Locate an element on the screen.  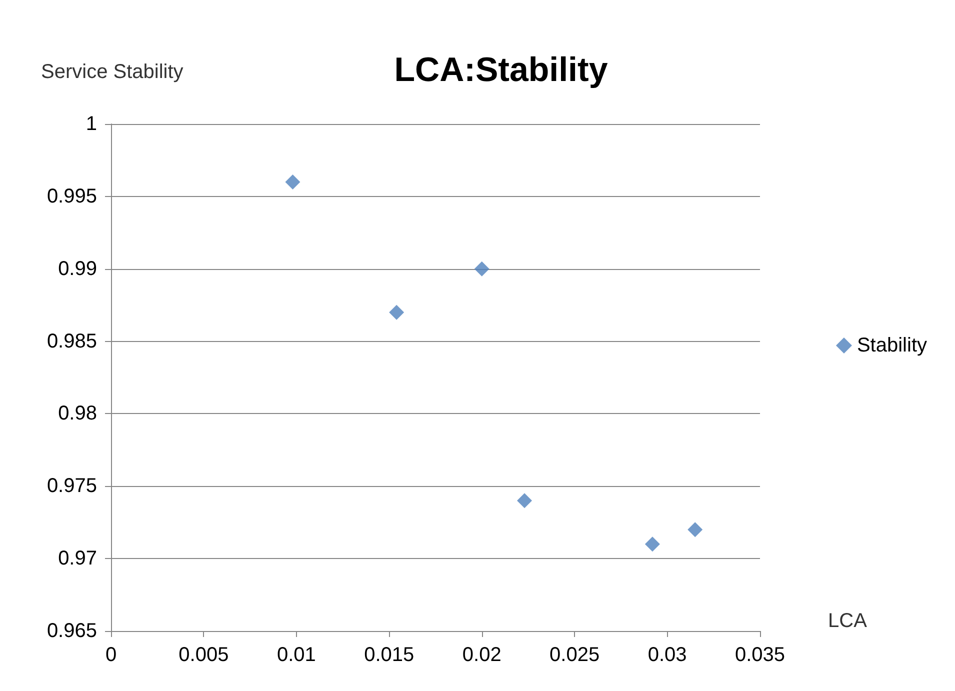
y-tick-label: 0.995 is located at coordinates (71, 196).